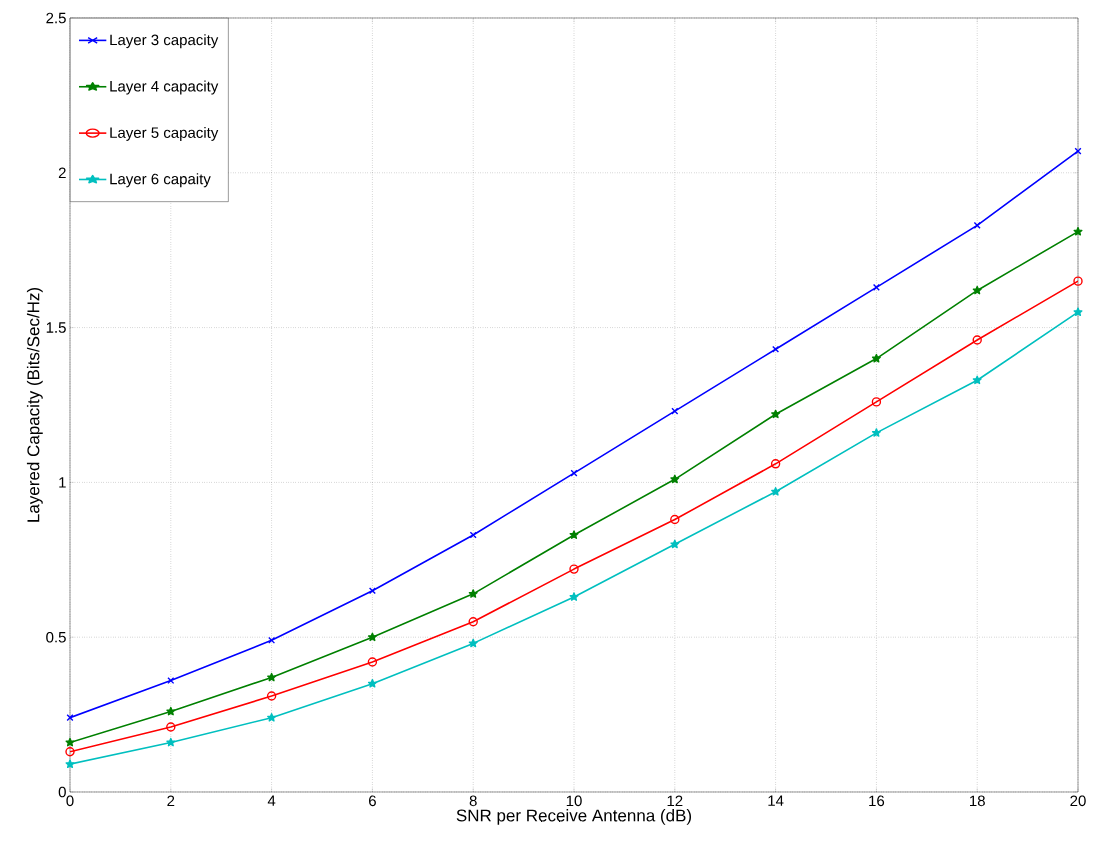  I want to click on y-tick-label: 1, so click(62, 482).